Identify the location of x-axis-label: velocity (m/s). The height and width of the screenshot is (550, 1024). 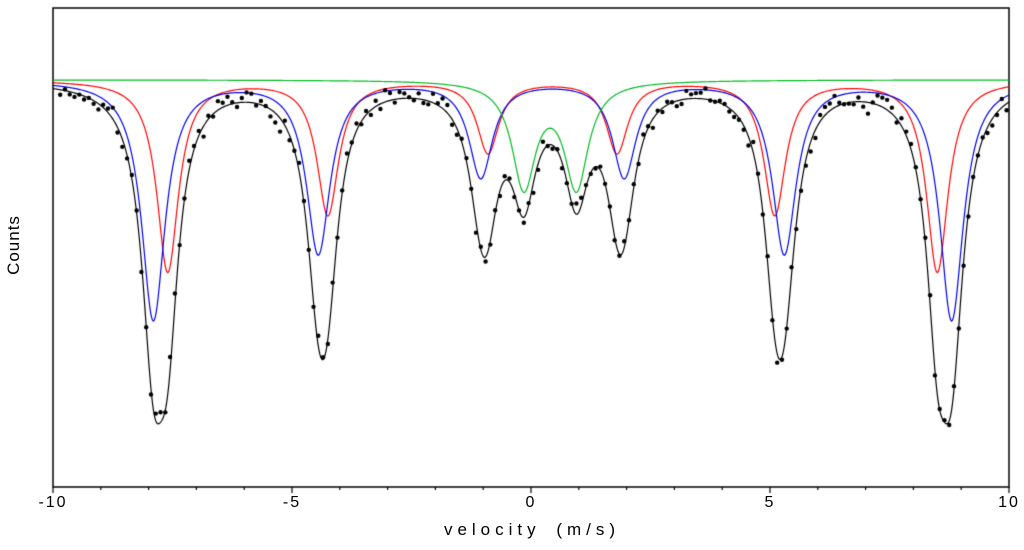
(532, 529).